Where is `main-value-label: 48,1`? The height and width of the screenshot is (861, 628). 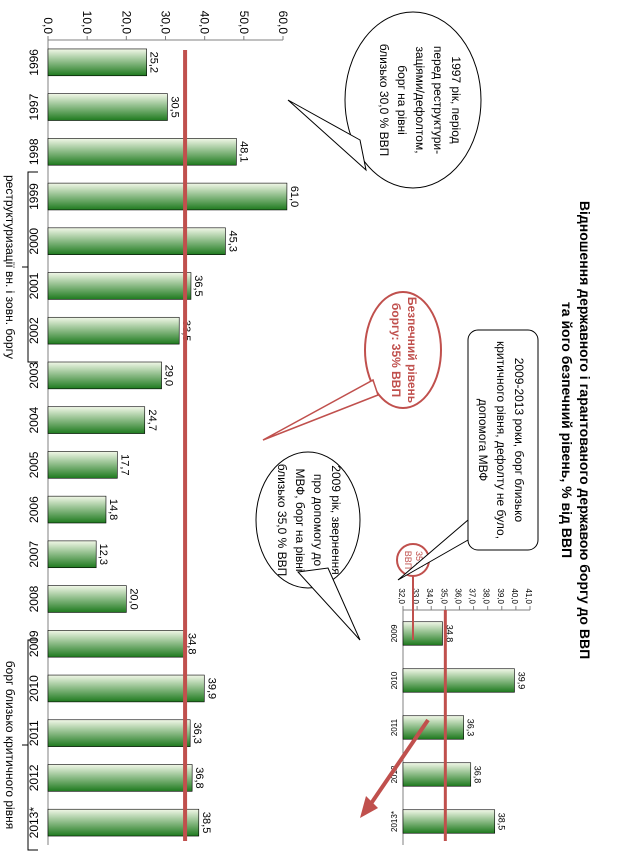 main-value-label: 48,1 is located at coordinates (243, 151).